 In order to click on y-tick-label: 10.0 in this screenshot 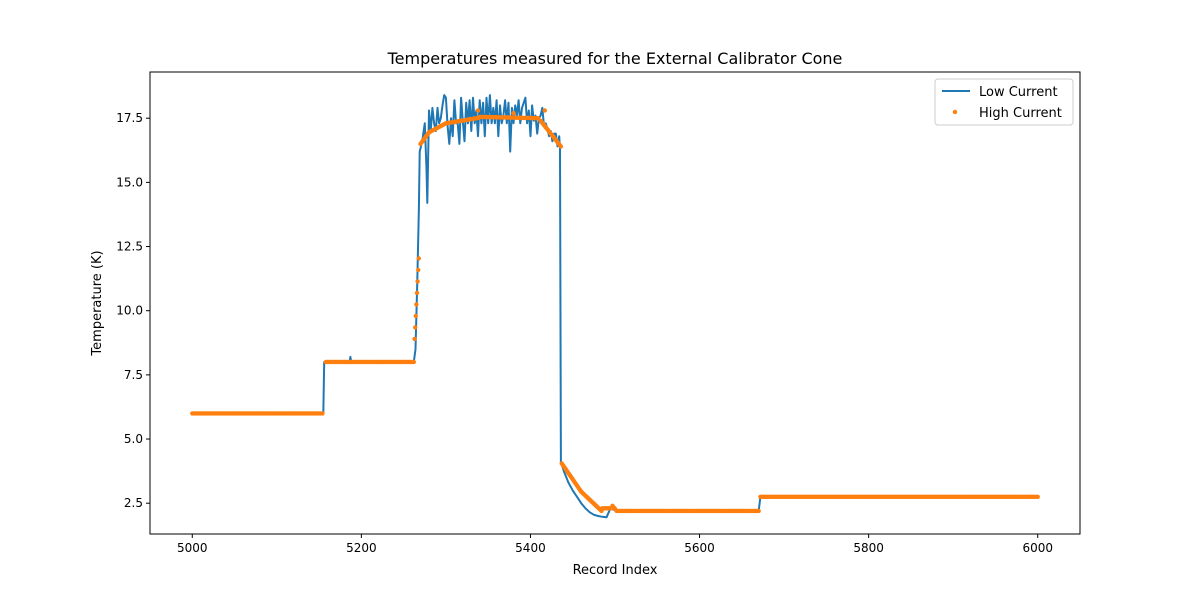, I will do `click(129, 311)`.